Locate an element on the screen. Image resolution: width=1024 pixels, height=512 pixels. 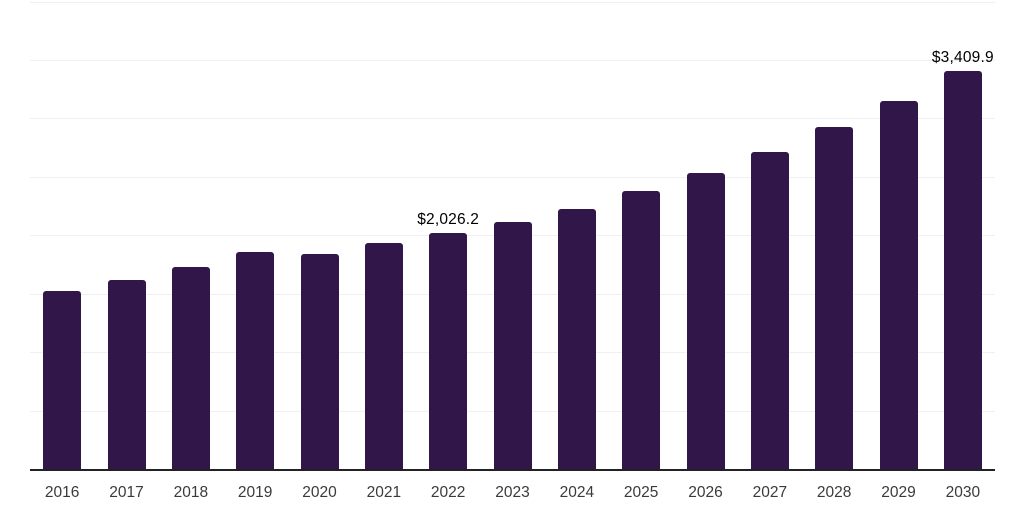
data-label-2022: $2,026.2 is located at coordinates (448, 219).